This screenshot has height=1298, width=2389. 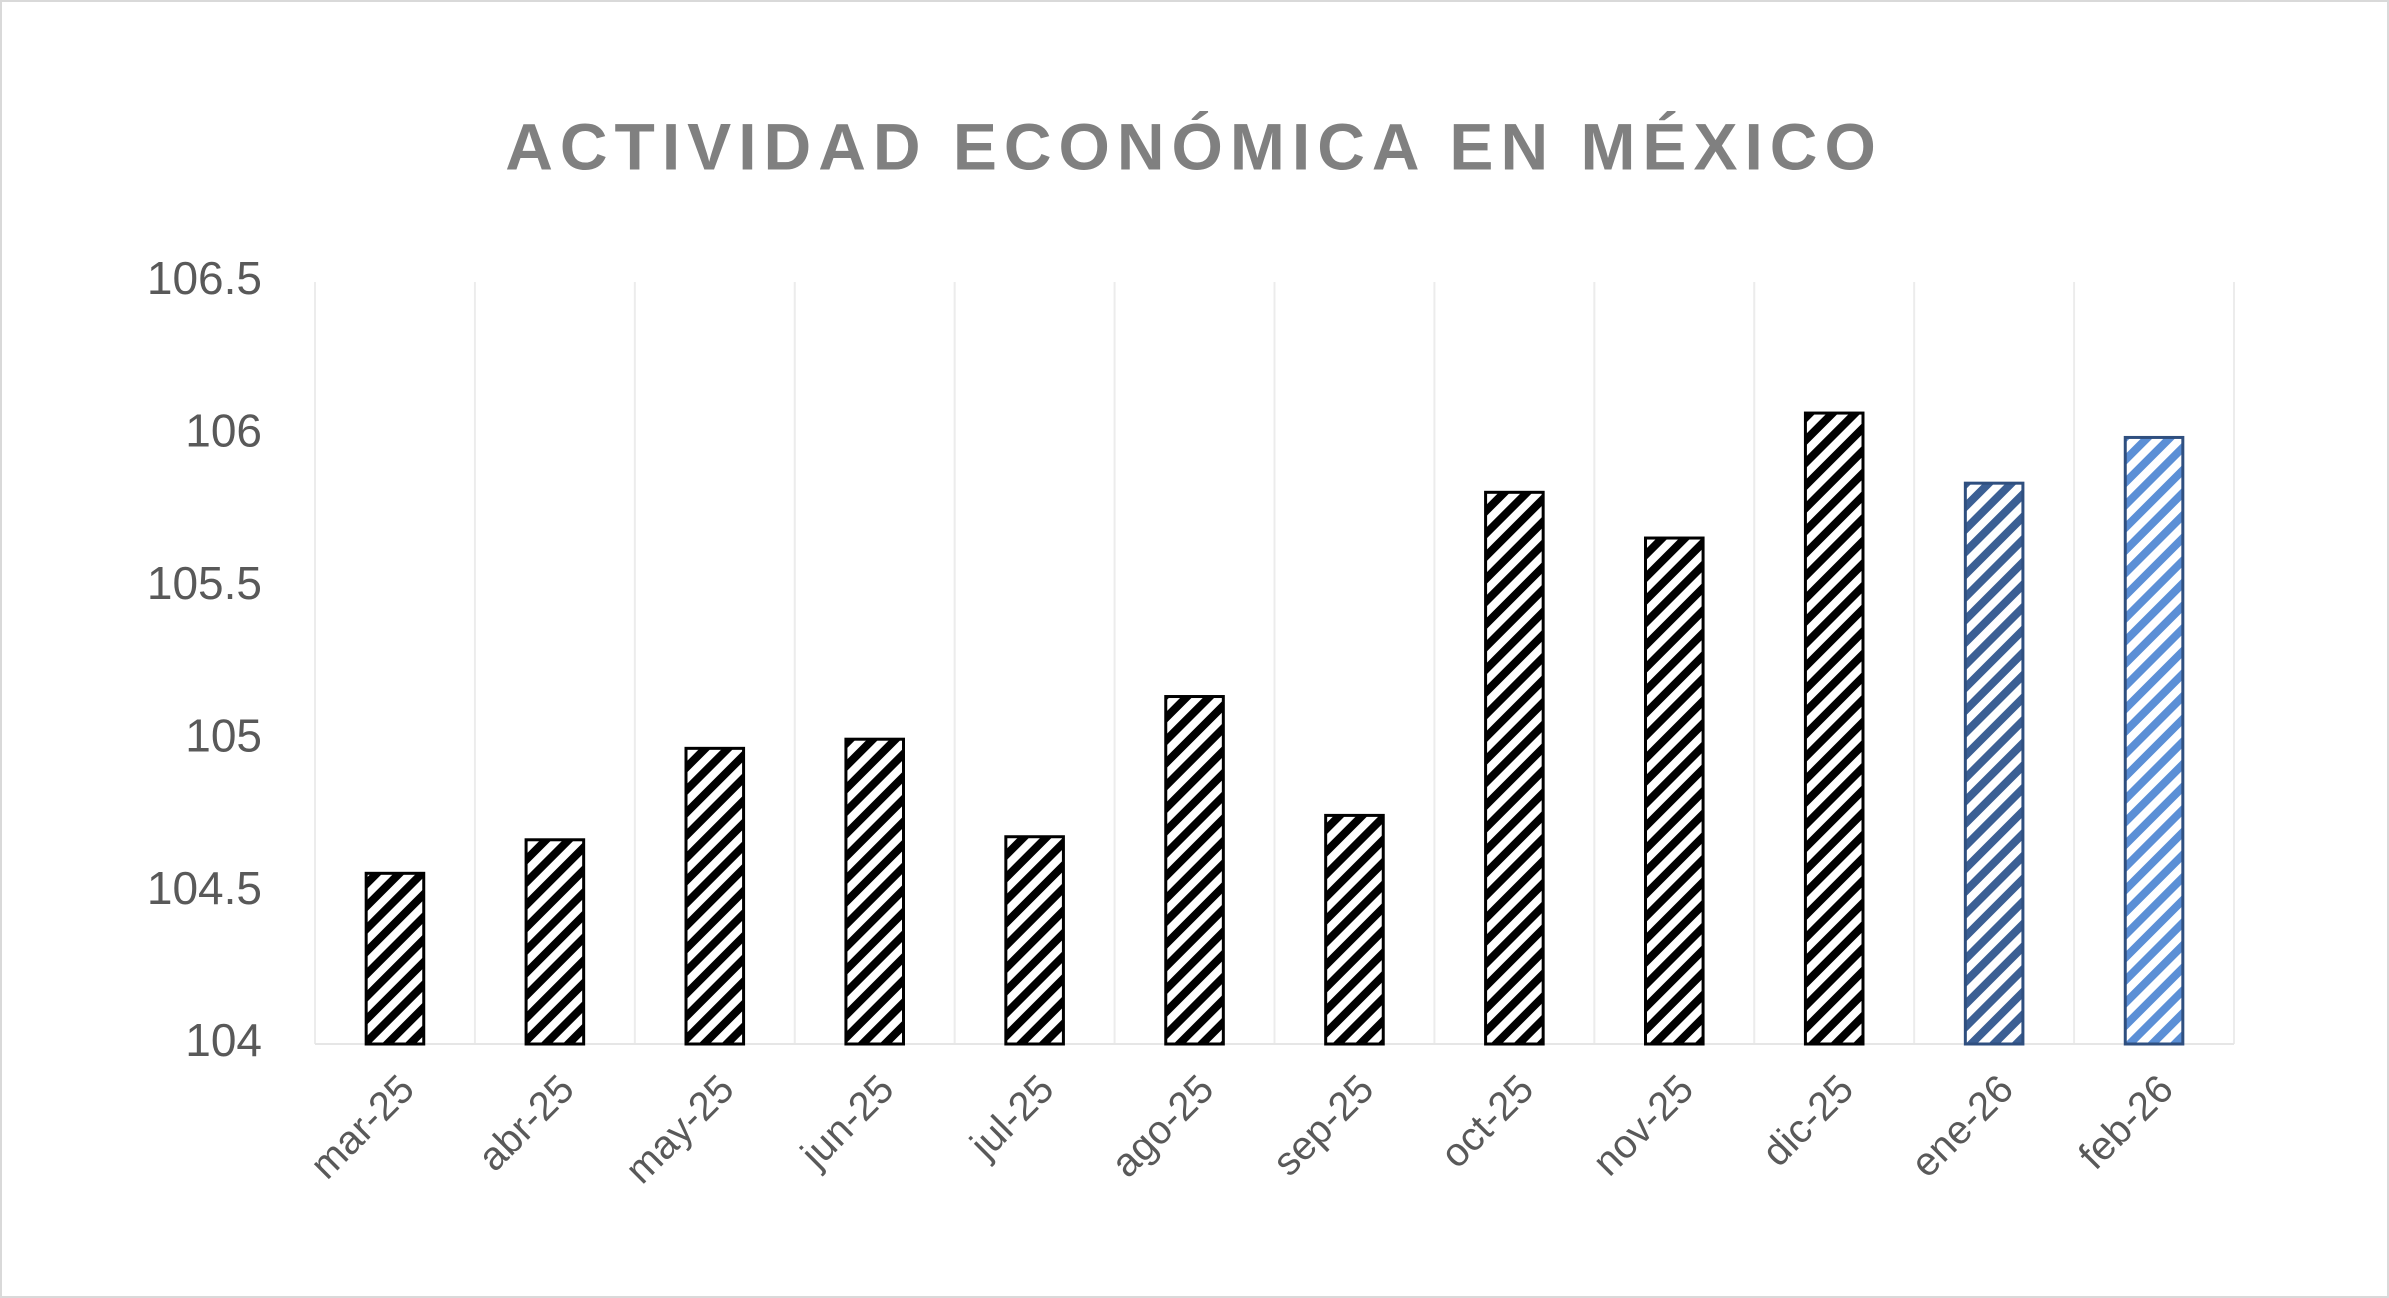 What do you see at coordinates (223, 1040) in the screenshot?
I see `y-tick-label: 104` at bounding box center [223, 1040].